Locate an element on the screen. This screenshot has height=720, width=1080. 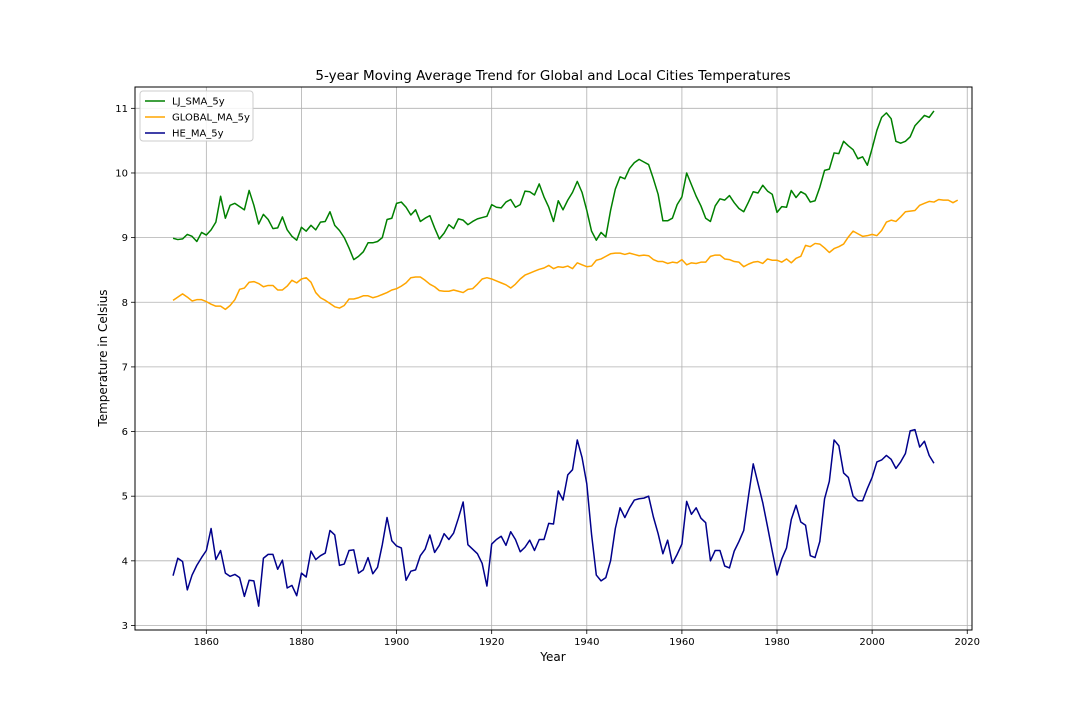
x-tick-label: 1880 is located at coordinates (301, 642).